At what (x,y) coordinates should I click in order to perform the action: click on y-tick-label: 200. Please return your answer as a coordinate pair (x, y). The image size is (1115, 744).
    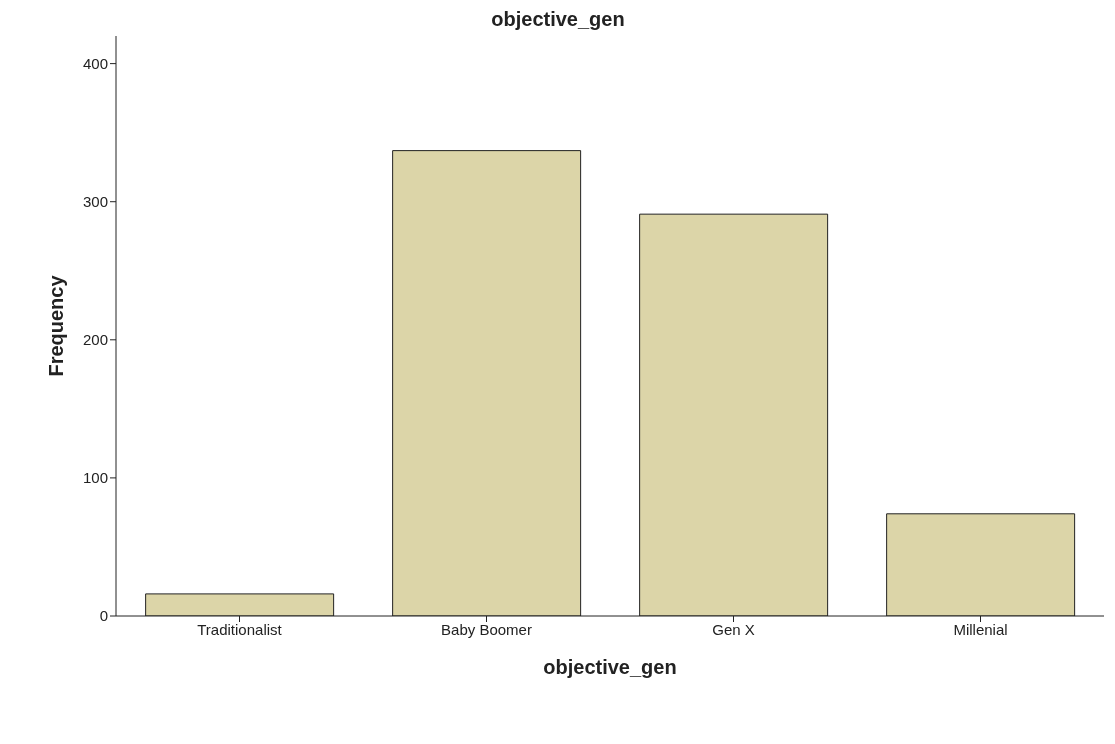
    Looking at the image, I should click on (95, 340).